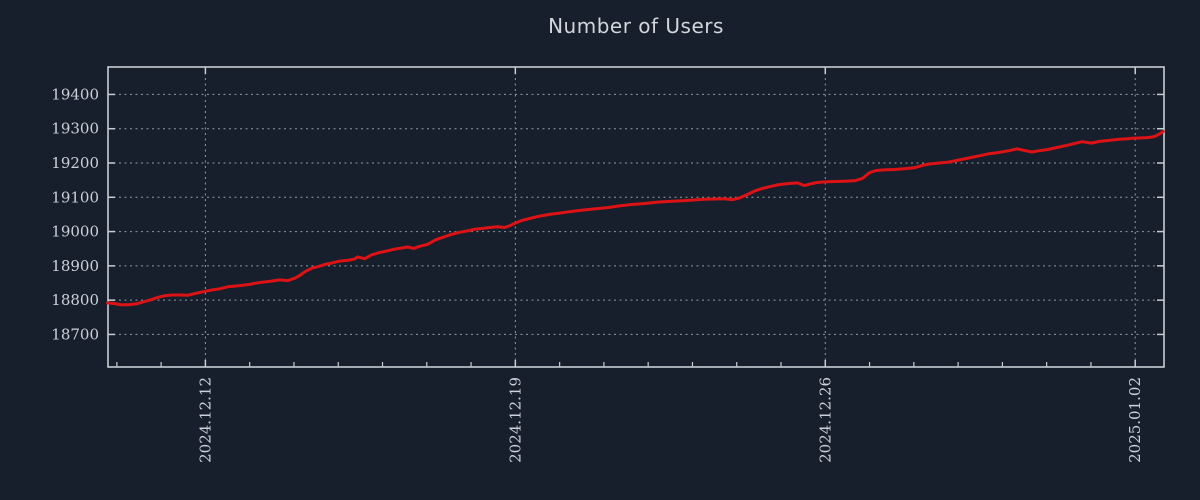 The image size is (1200, 500). Describe the element at coordinates (75, 163) in the screenshot. I see `y-tick-label: 19200` at that location.